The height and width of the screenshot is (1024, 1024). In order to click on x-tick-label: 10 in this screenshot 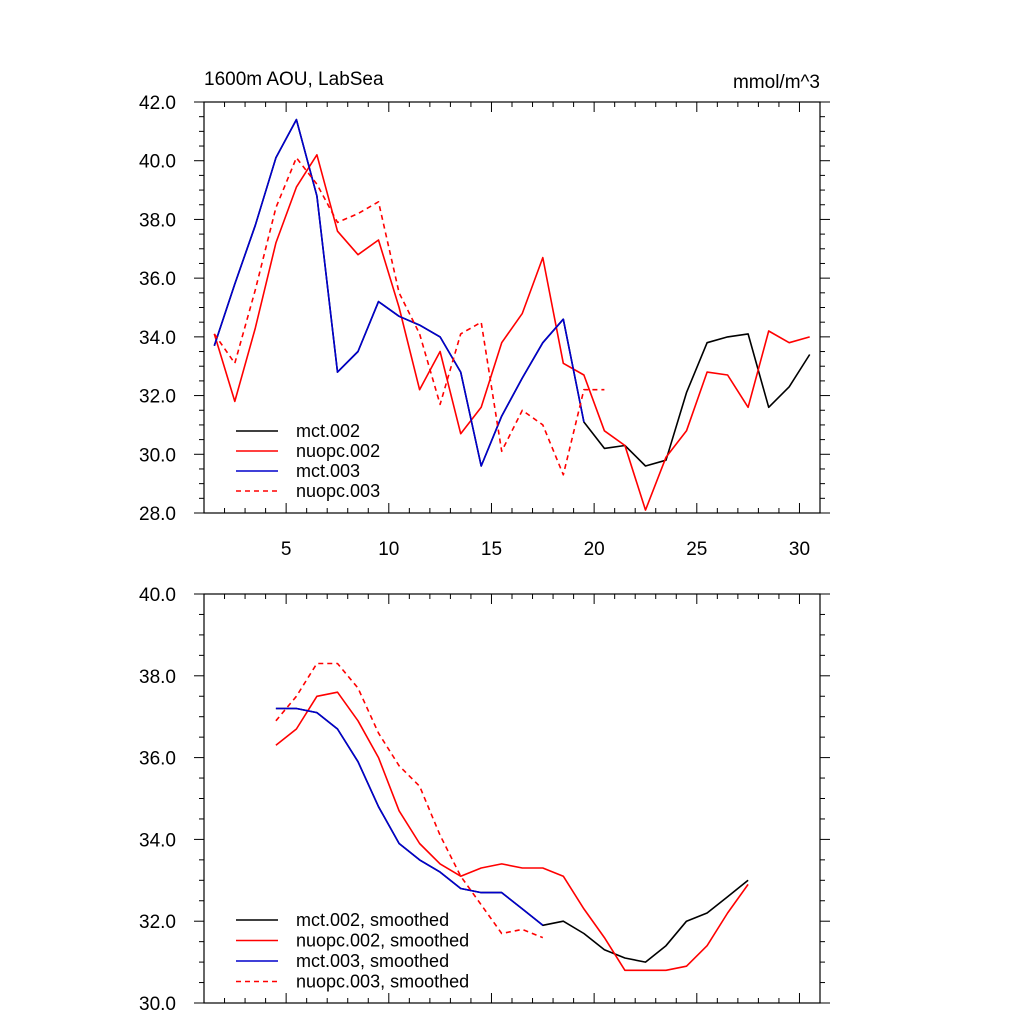, I will do `click(388, 549)`.